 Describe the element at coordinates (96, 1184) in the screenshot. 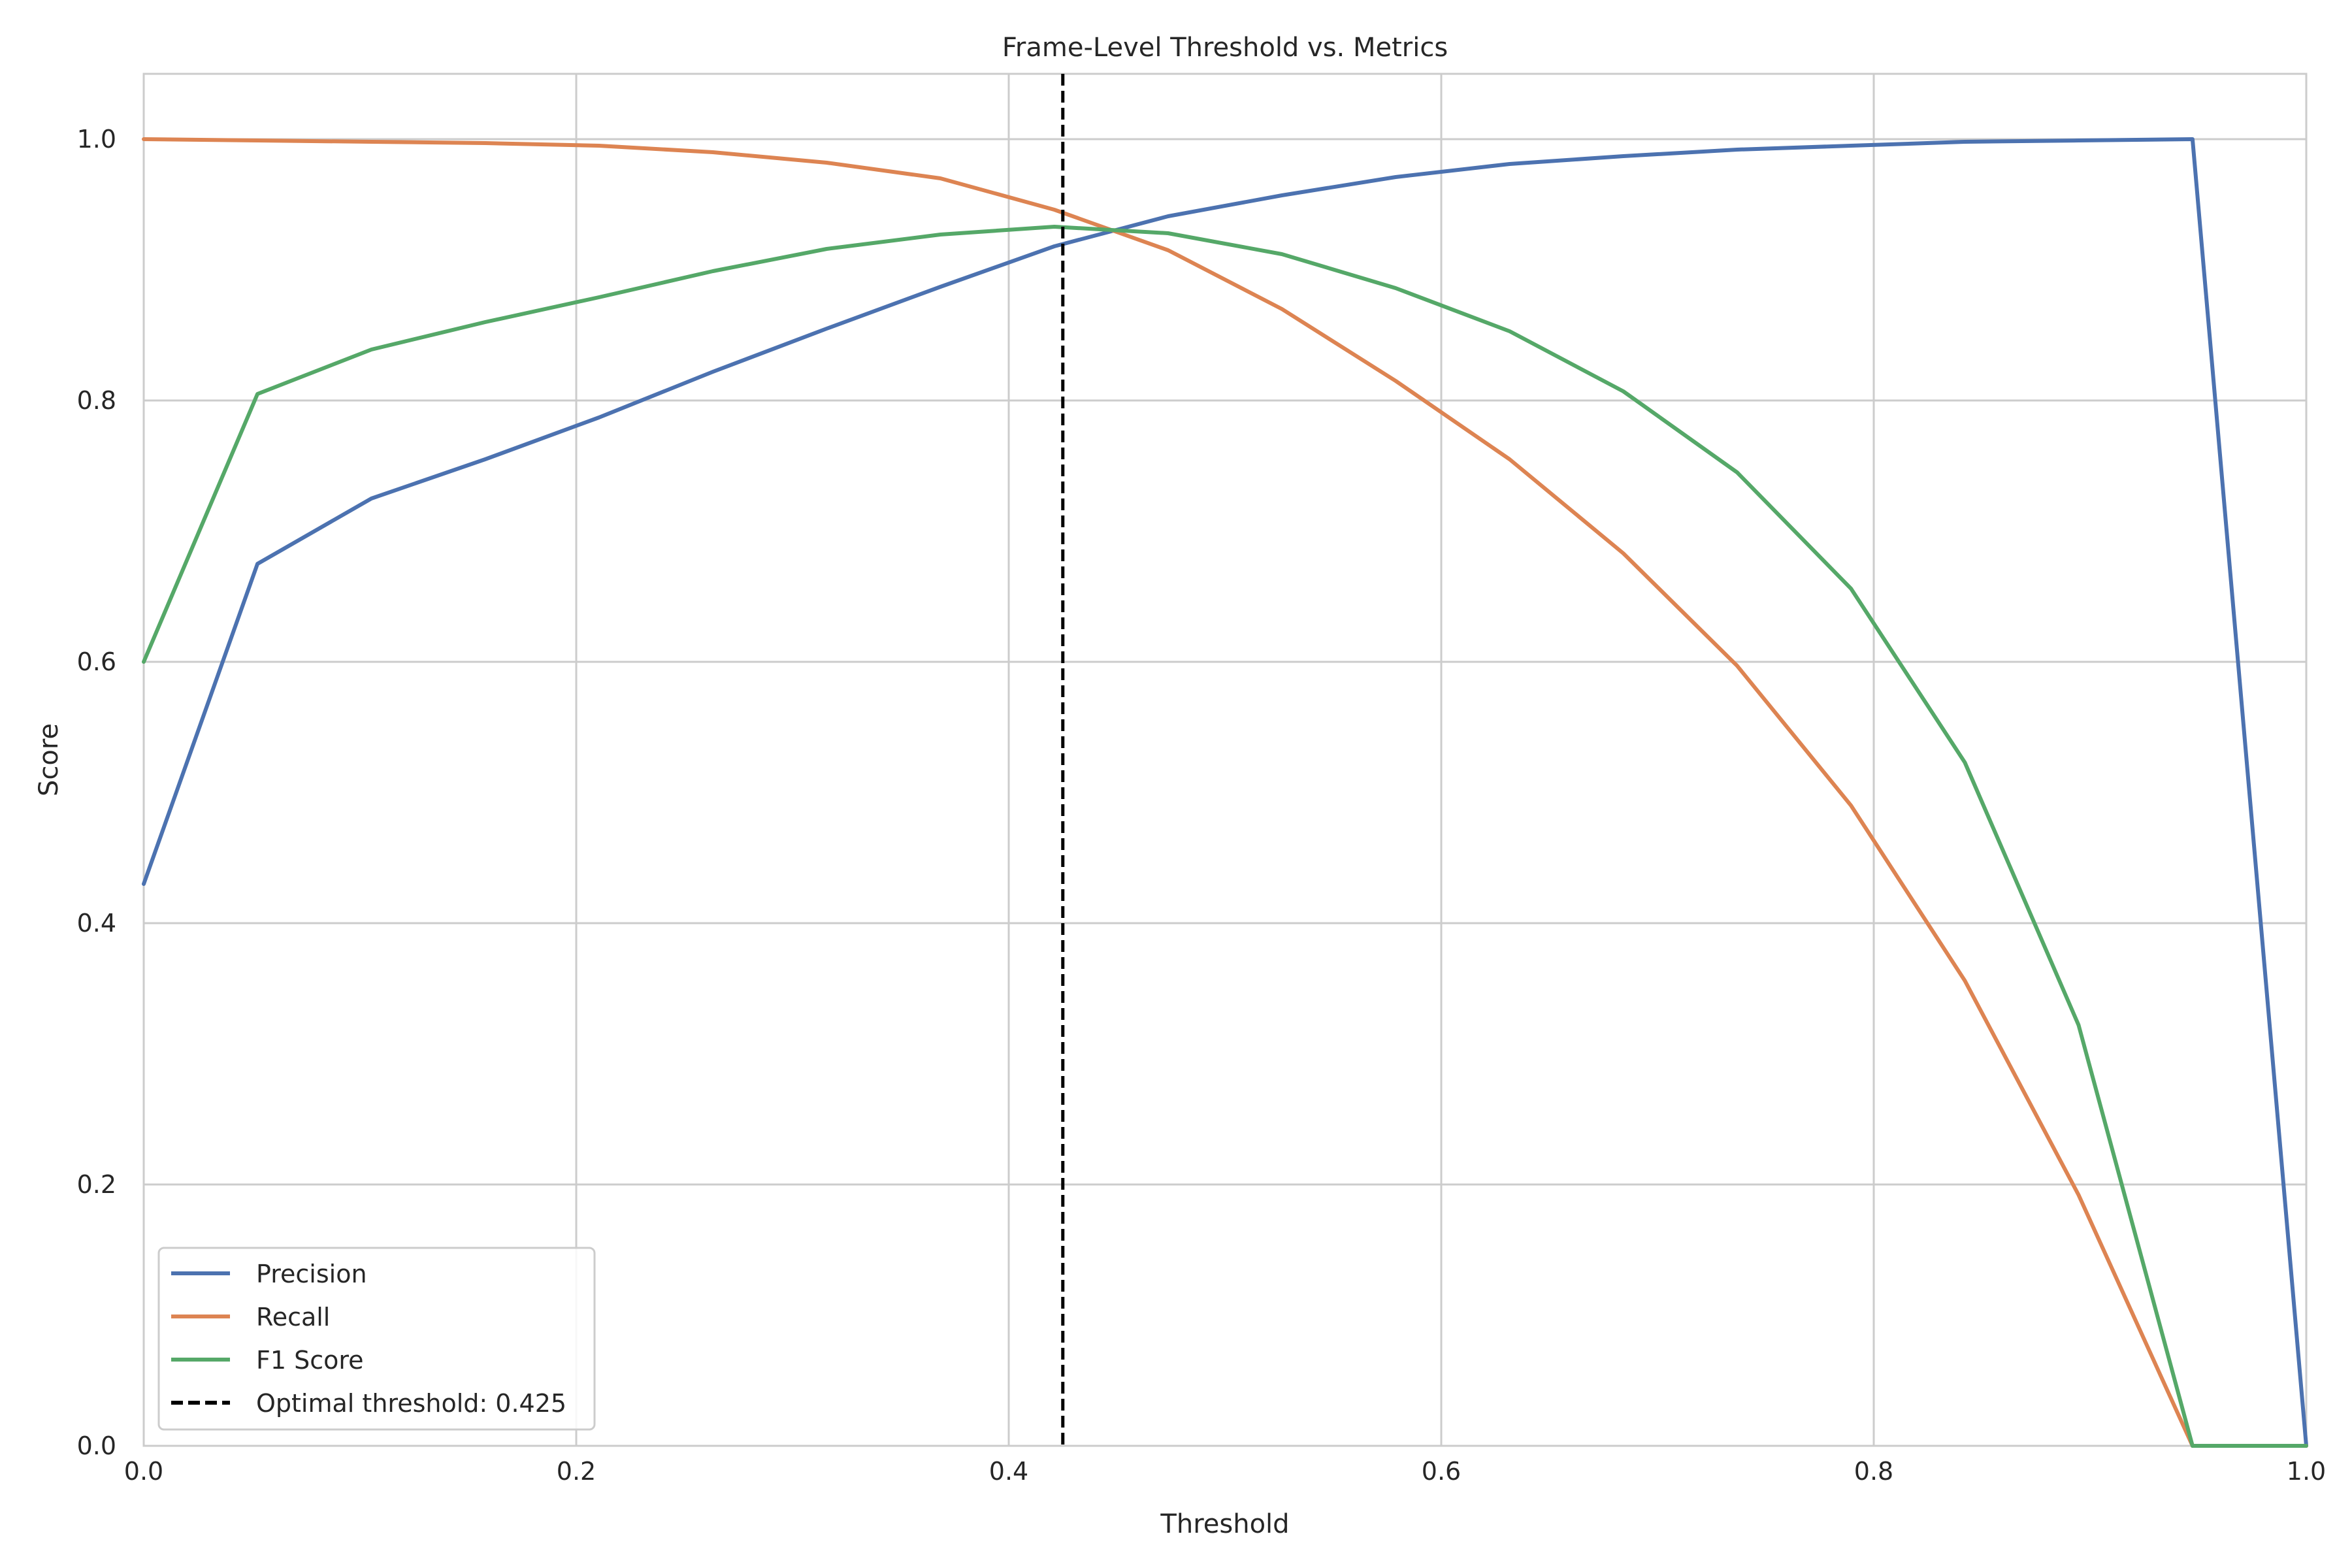

I see `y-tick-label: 0.2` at that location.